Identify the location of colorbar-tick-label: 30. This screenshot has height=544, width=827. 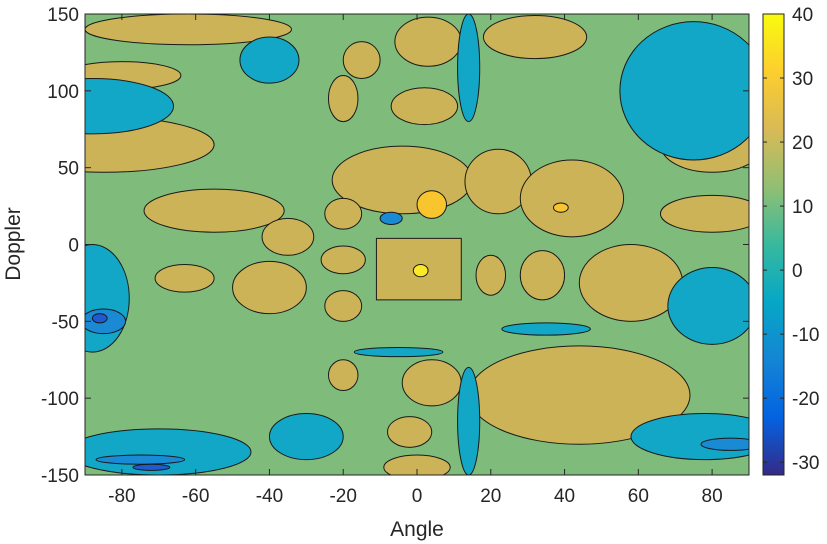
(802, 79).